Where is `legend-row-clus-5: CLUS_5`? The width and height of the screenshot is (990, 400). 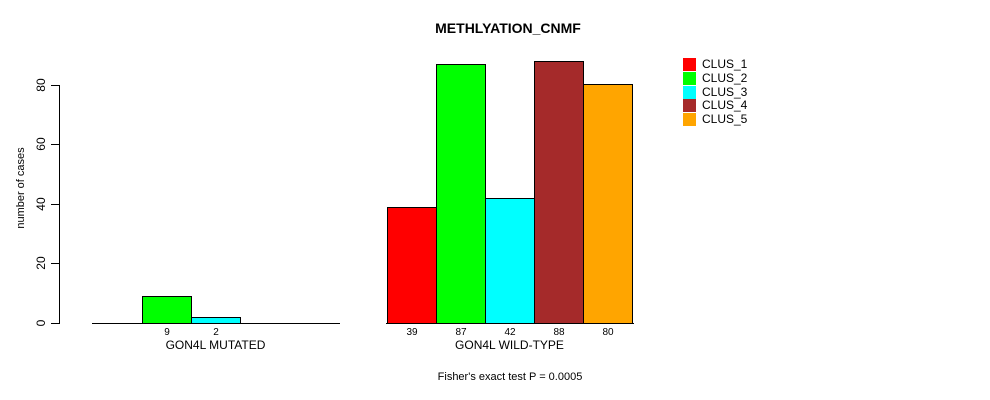 legend-row-clus-5: CLUS_5 is located at coordinates (715, 120).